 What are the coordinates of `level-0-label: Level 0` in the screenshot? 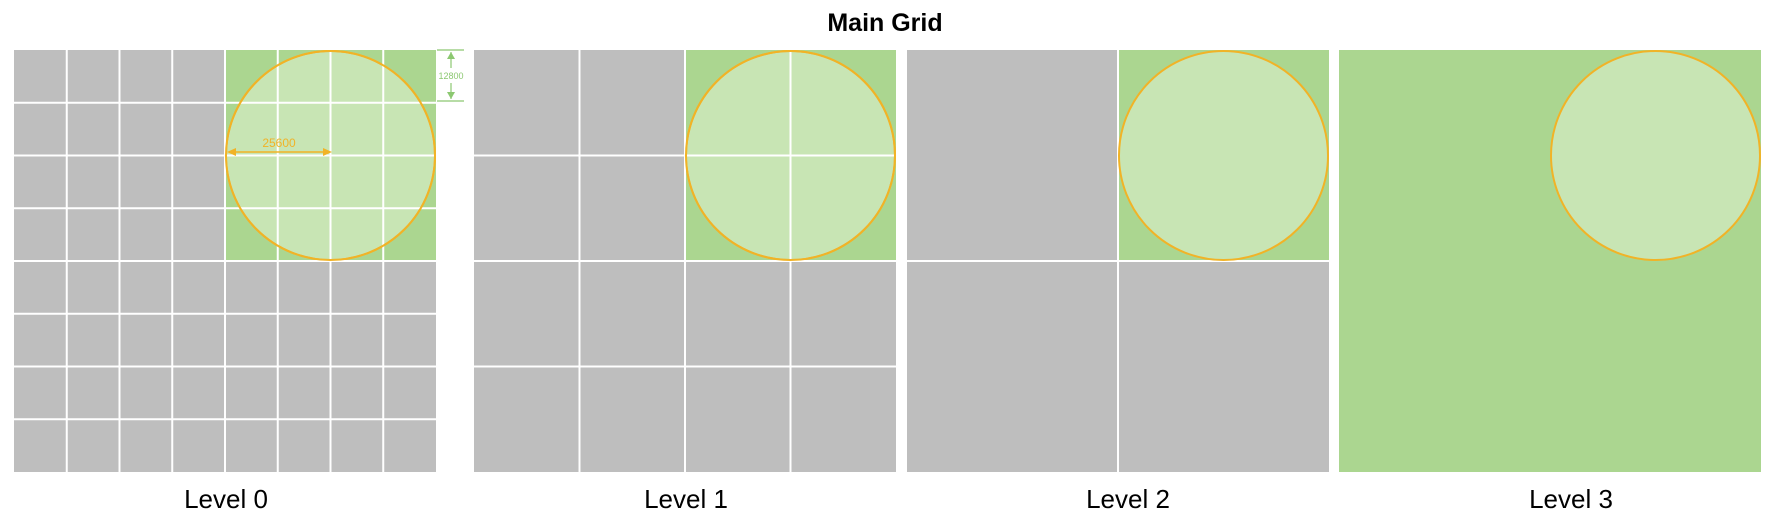 It's located at (226, 499).